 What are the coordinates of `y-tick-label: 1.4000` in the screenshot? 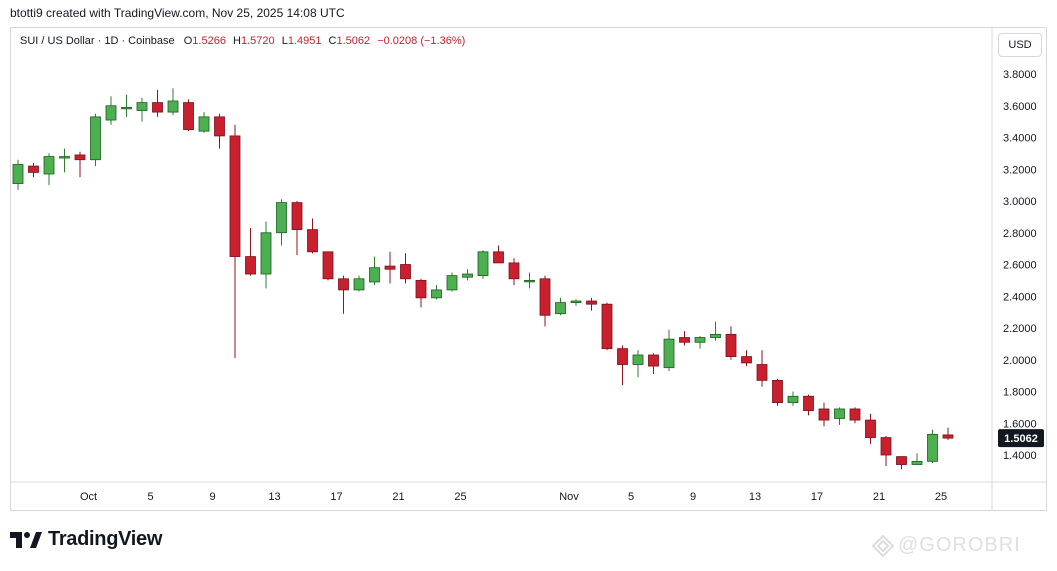 It's located at (1020, 456).